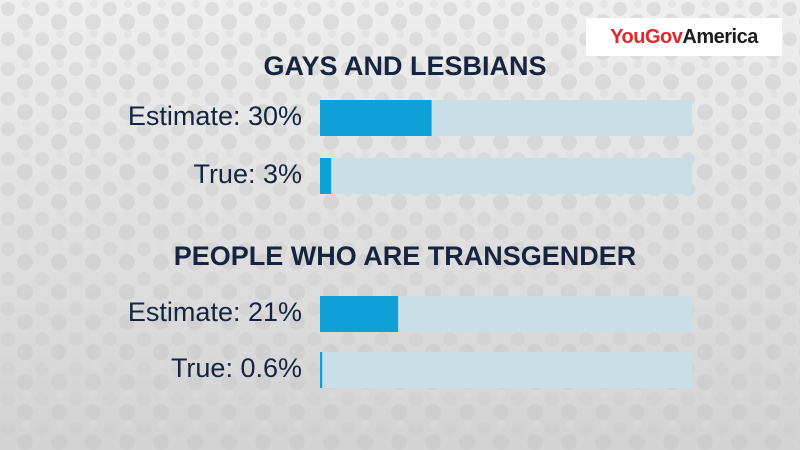  I want to click on section-title: PEOPLE WHO ARE TRANSGENDER, so click(405, 256).